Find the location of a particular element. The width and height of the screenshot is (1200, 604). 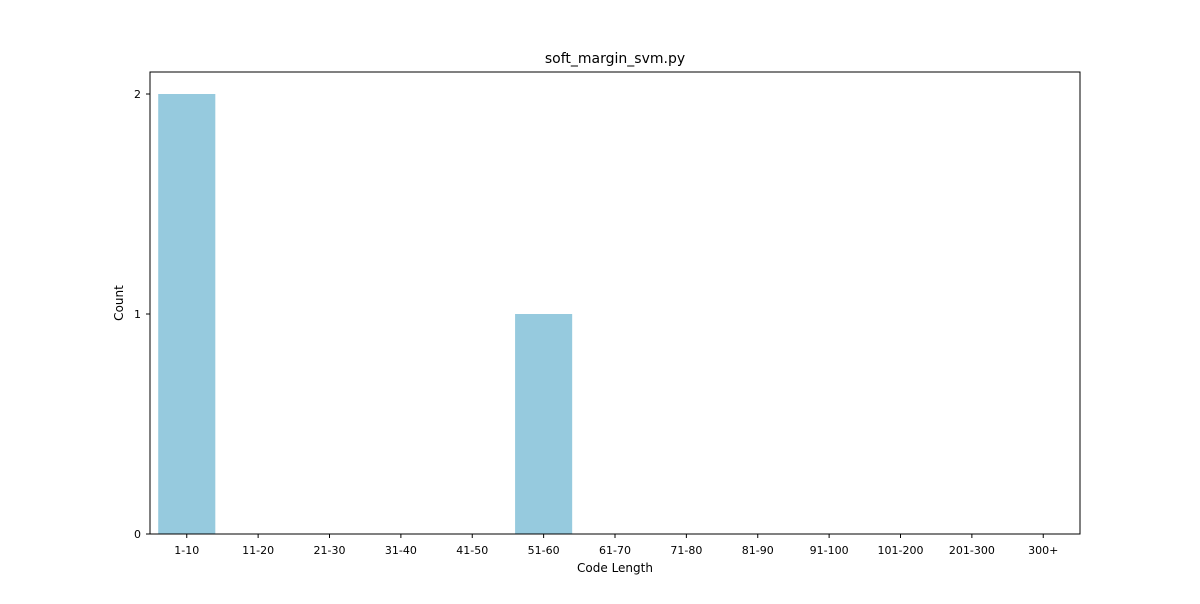

x-tick-label: 11-20 is located at coordinates (258, 550).